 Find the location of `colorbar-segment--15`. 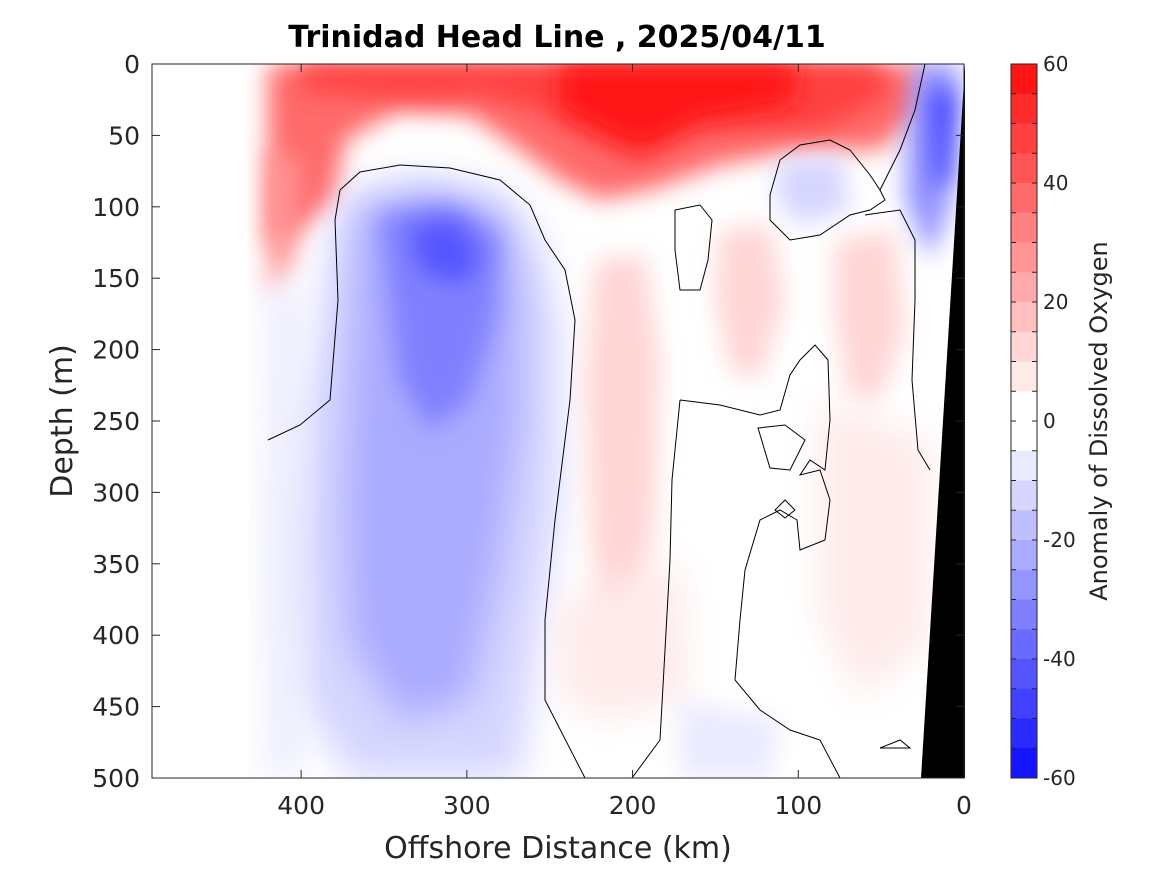

colorbar-segment--15 is located at coordinates (1024, 525).